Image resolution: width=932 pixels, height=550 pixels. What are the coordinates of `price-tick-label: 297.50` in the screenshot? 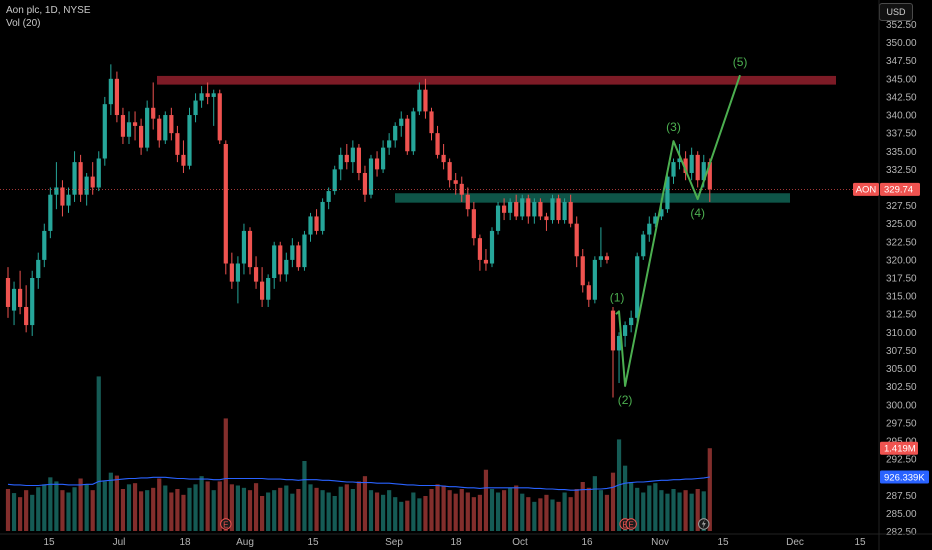 It's located at (901, 423).